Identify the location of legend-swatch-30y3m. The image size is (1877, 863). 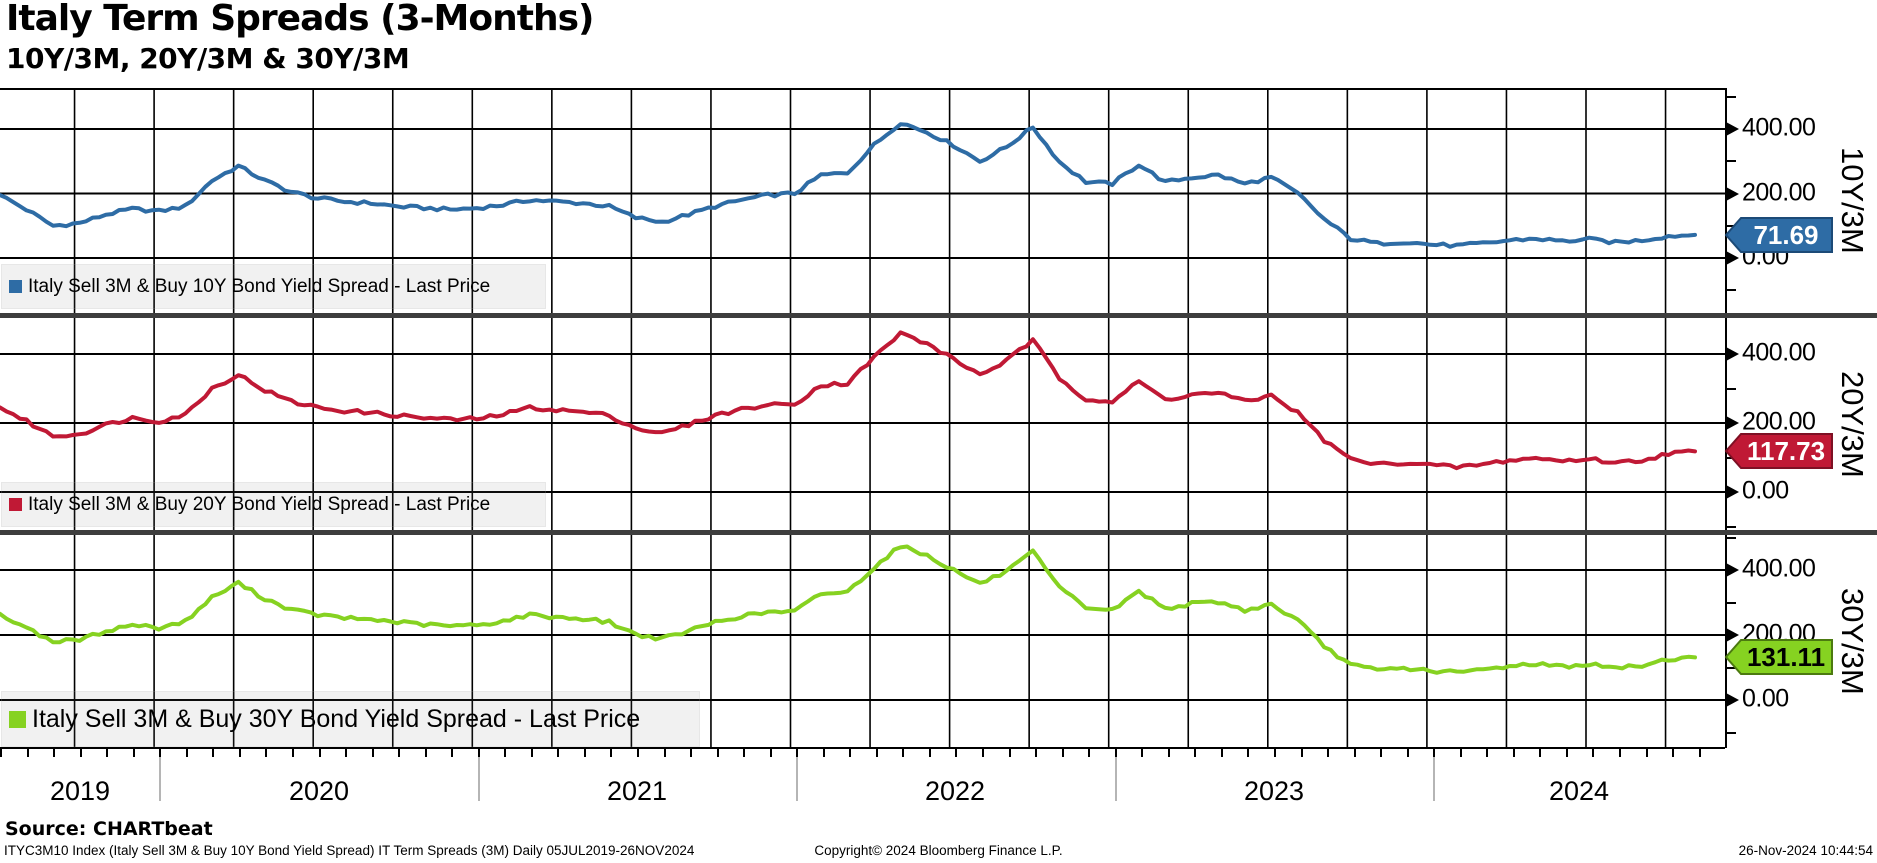
(17, 719).